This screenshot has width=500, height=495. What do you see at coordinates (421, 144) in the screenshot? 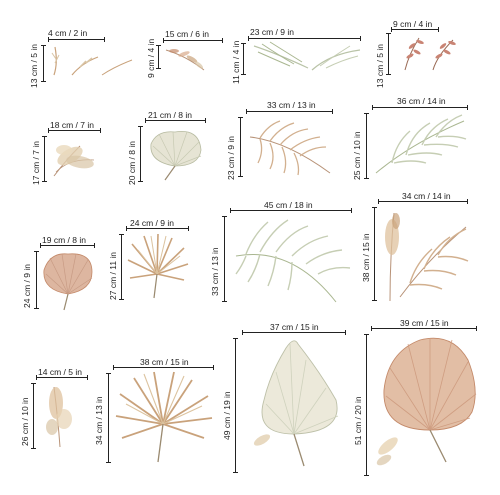
I see `sage-palm-frond-icon` at bounding box center [421, 144].